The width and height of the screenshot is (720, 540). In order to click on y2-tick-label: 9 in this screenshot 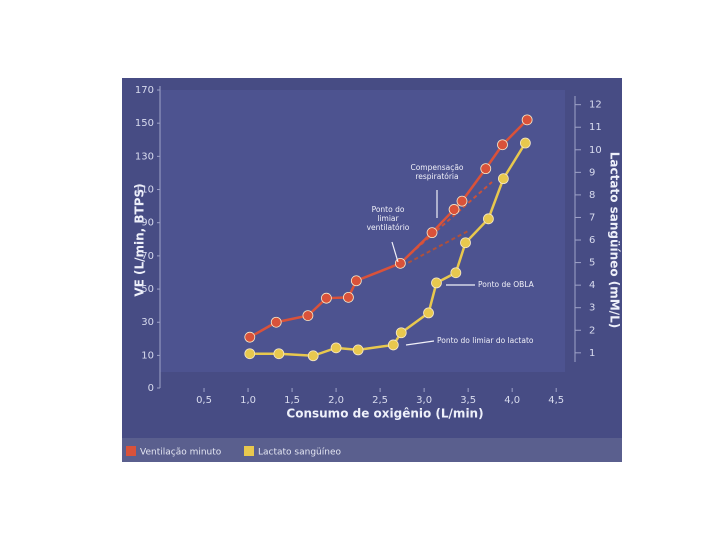, I will do `click(592, 172)`.